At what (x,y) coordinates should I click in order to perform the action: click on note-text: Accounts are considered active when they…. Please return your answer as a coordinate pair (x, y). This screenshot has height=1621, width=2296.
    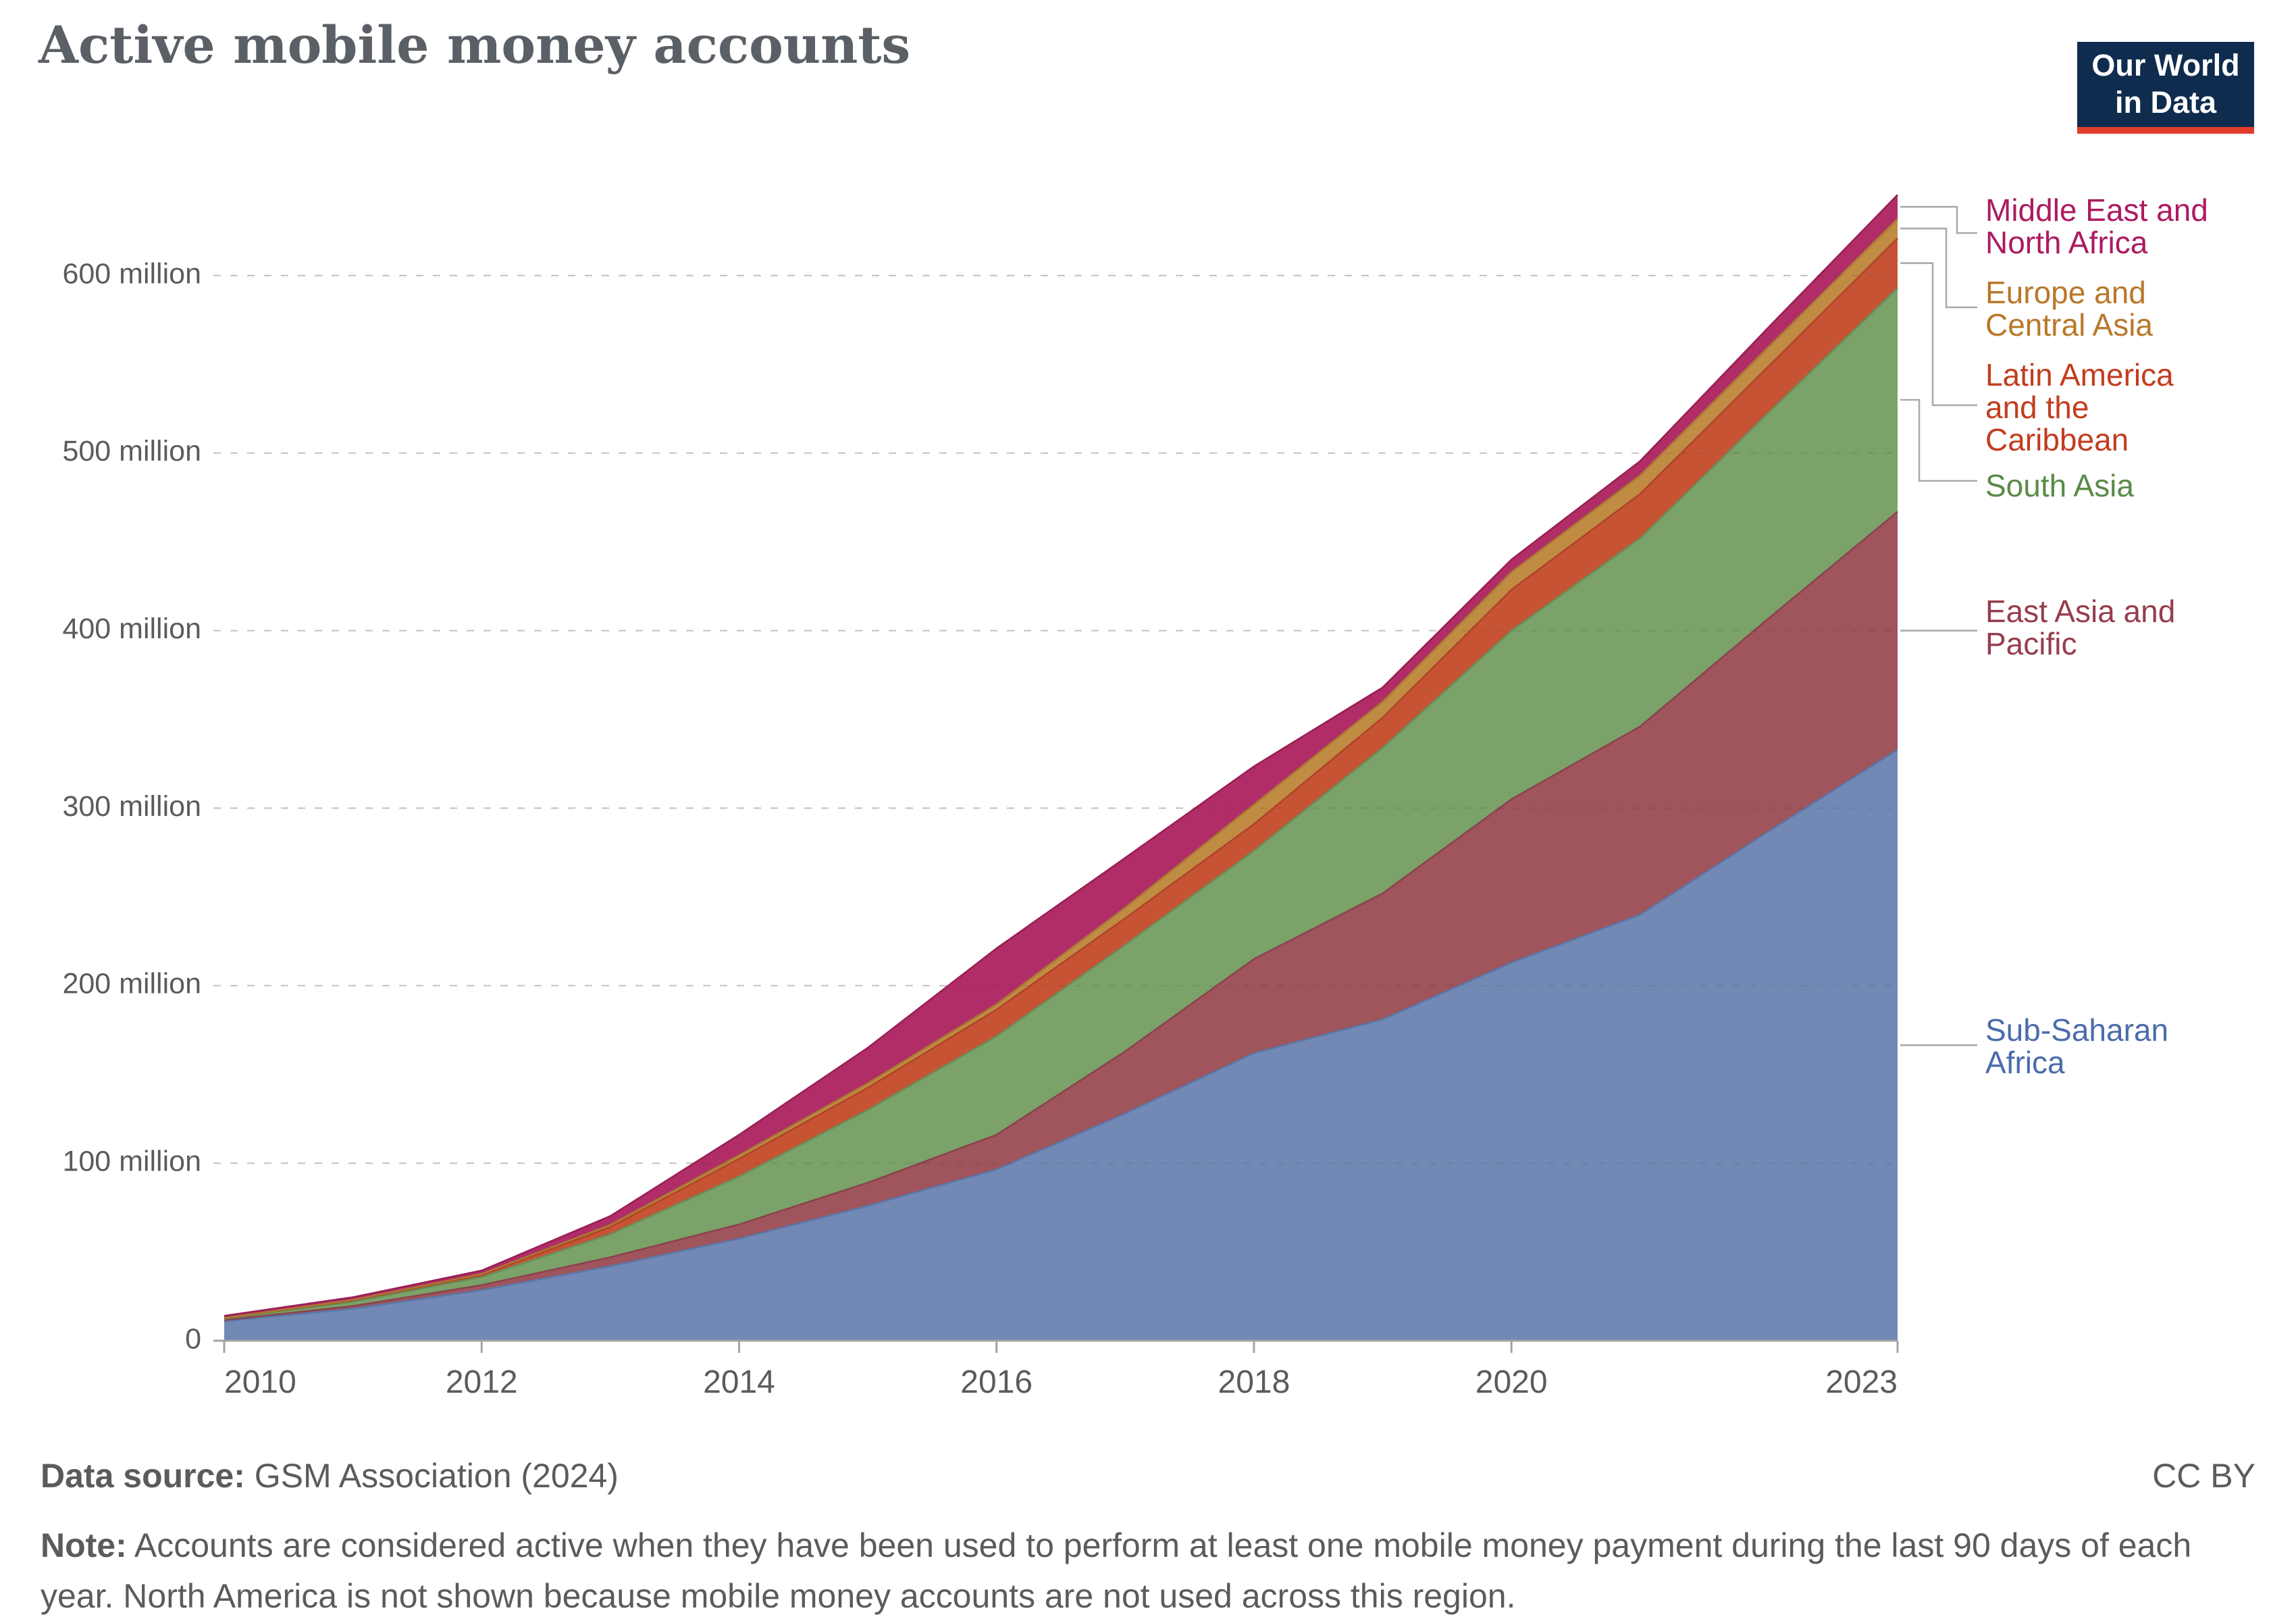
    Looking at the image, I should click on (1116, 1570).